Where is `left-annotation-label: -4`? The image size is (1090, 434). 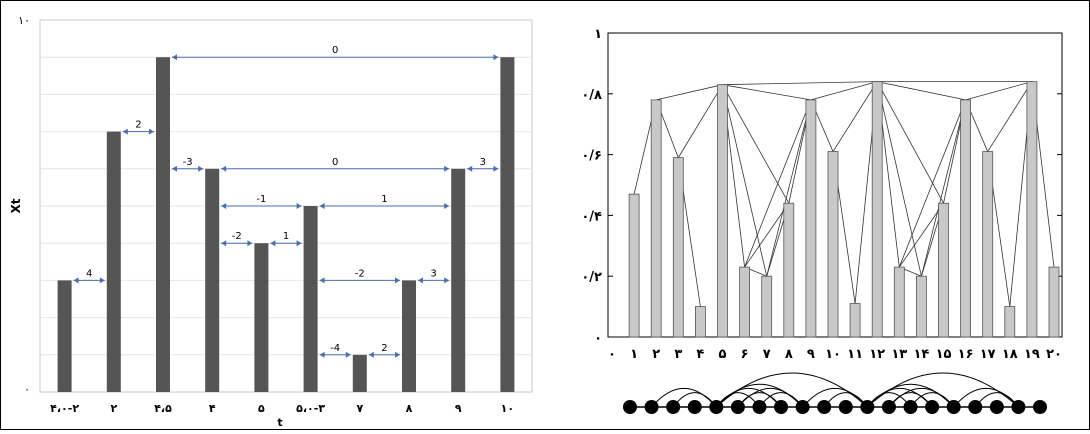 left-annotation-label: -4 is located at coordinates (335, 348).